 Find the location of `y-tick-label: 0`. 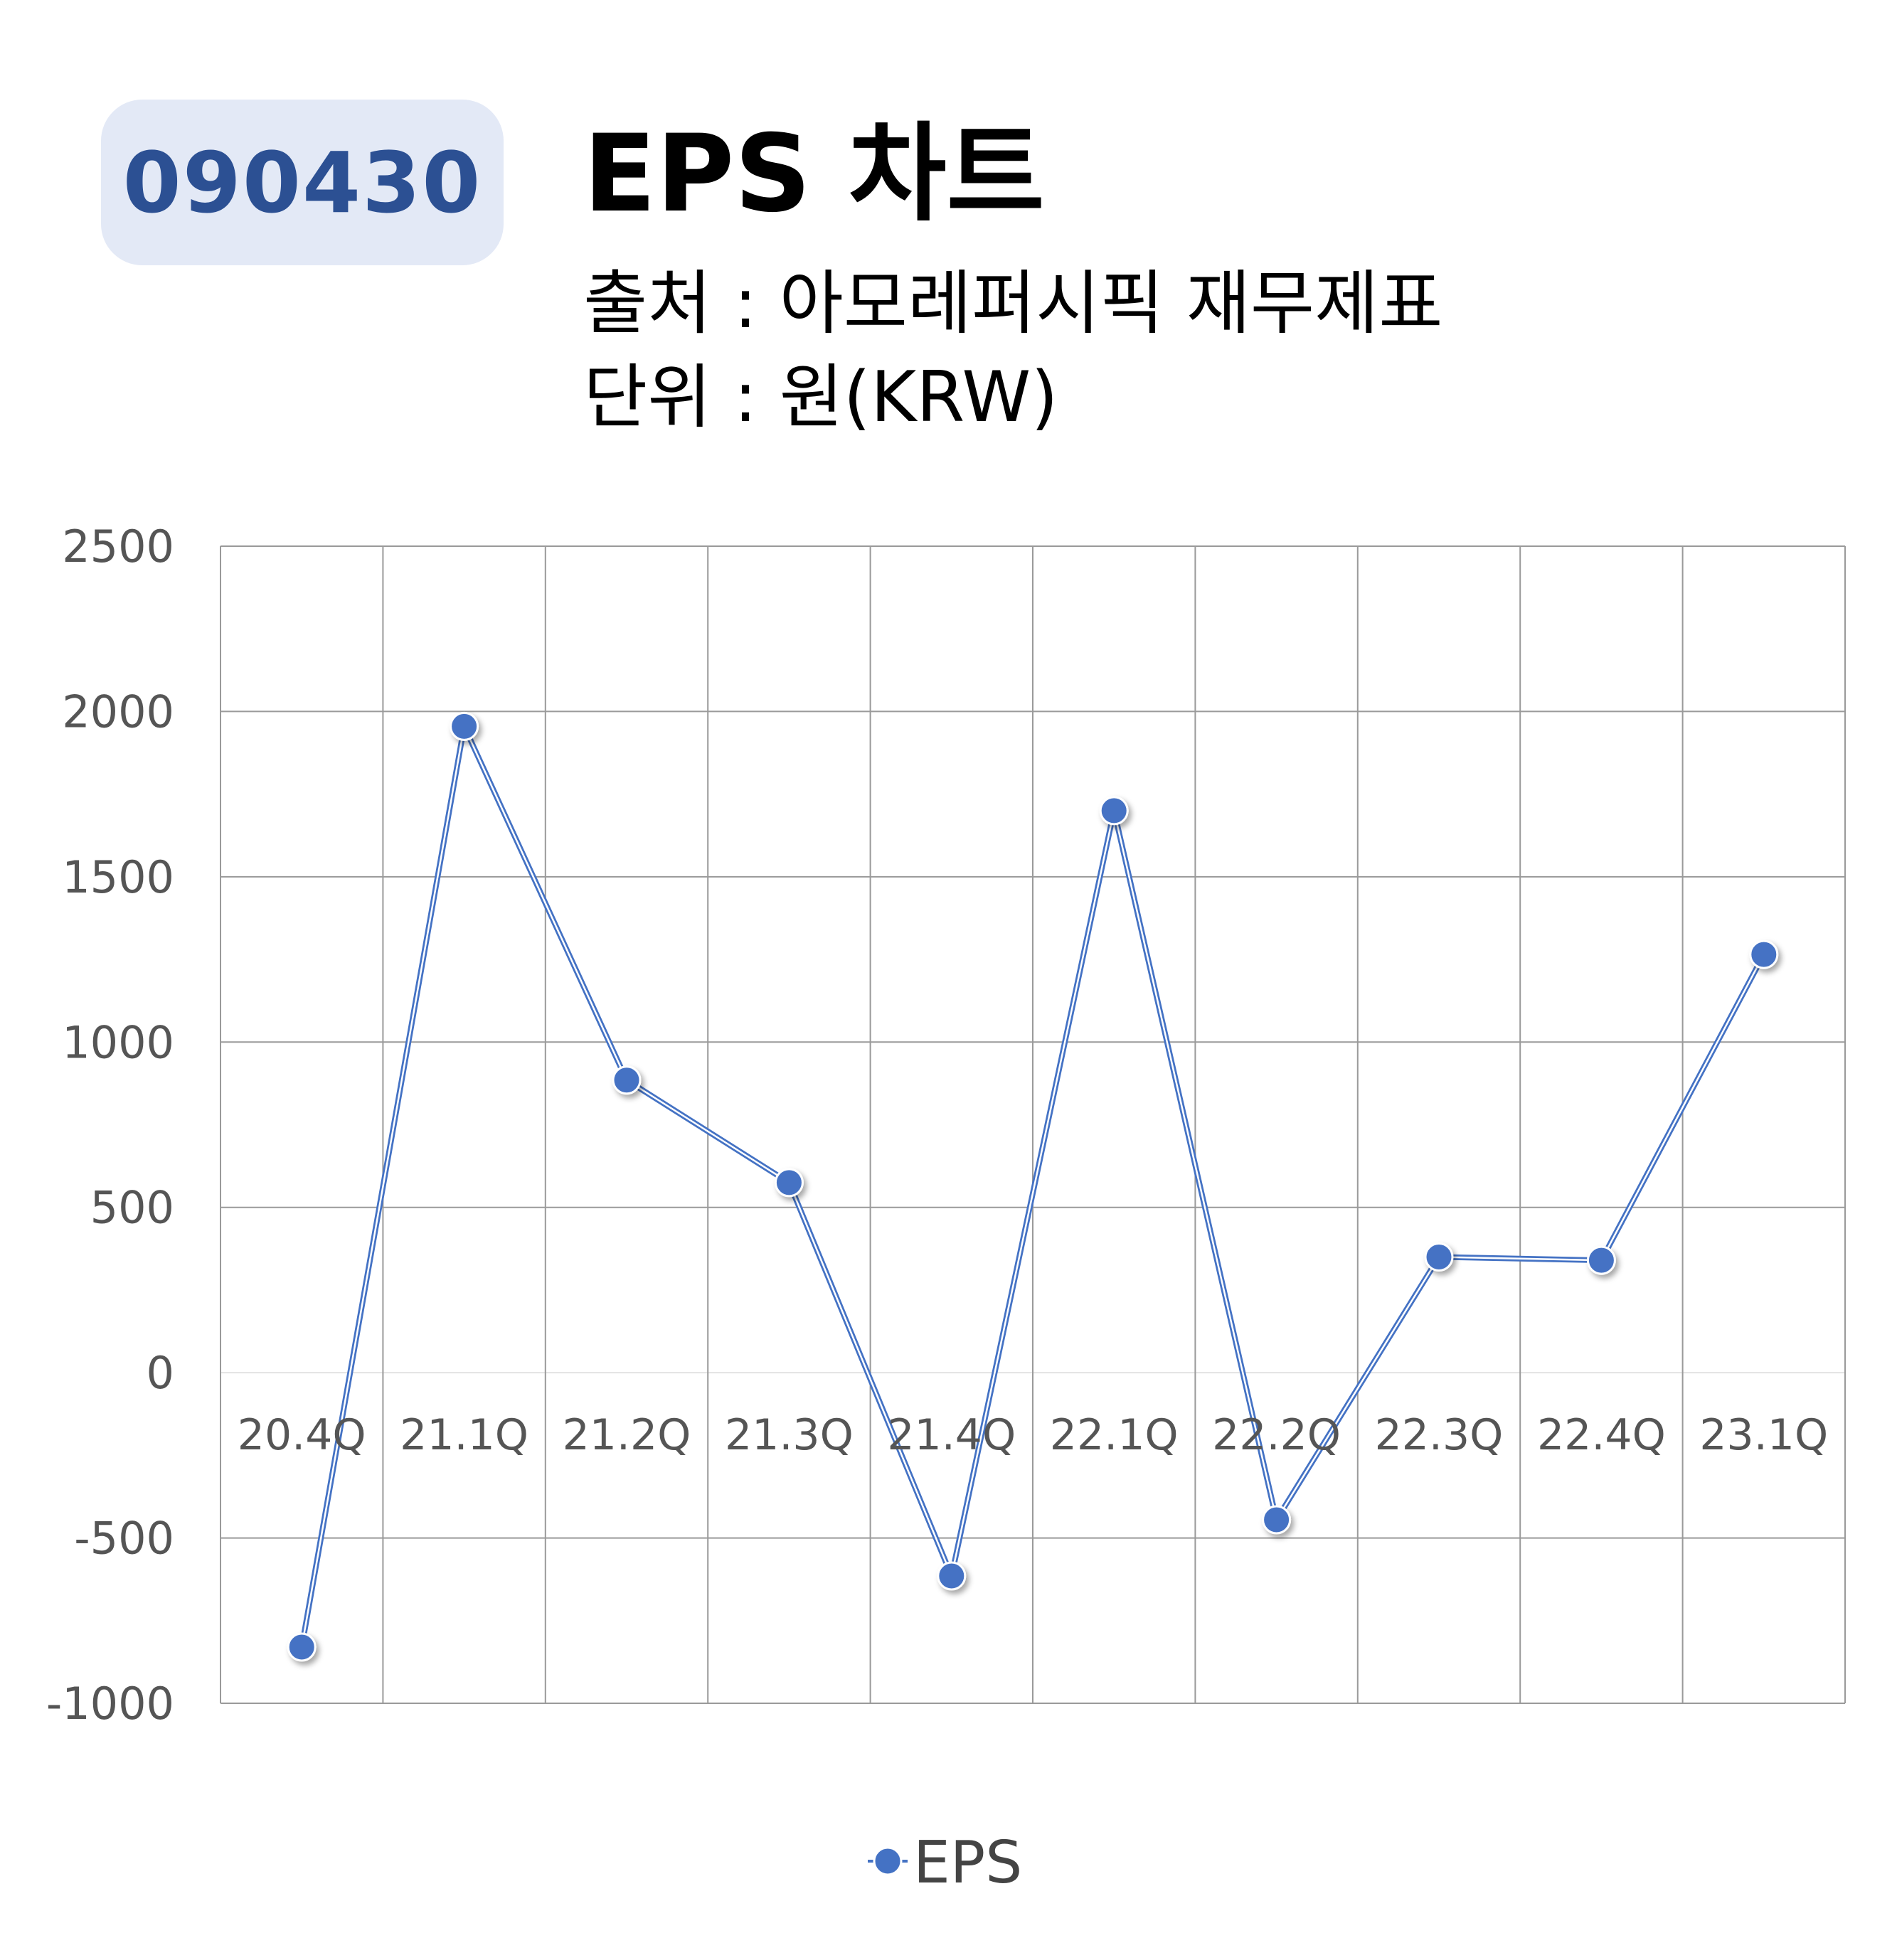

y-tick-label: 0 is located at coordinates (160, 1373).